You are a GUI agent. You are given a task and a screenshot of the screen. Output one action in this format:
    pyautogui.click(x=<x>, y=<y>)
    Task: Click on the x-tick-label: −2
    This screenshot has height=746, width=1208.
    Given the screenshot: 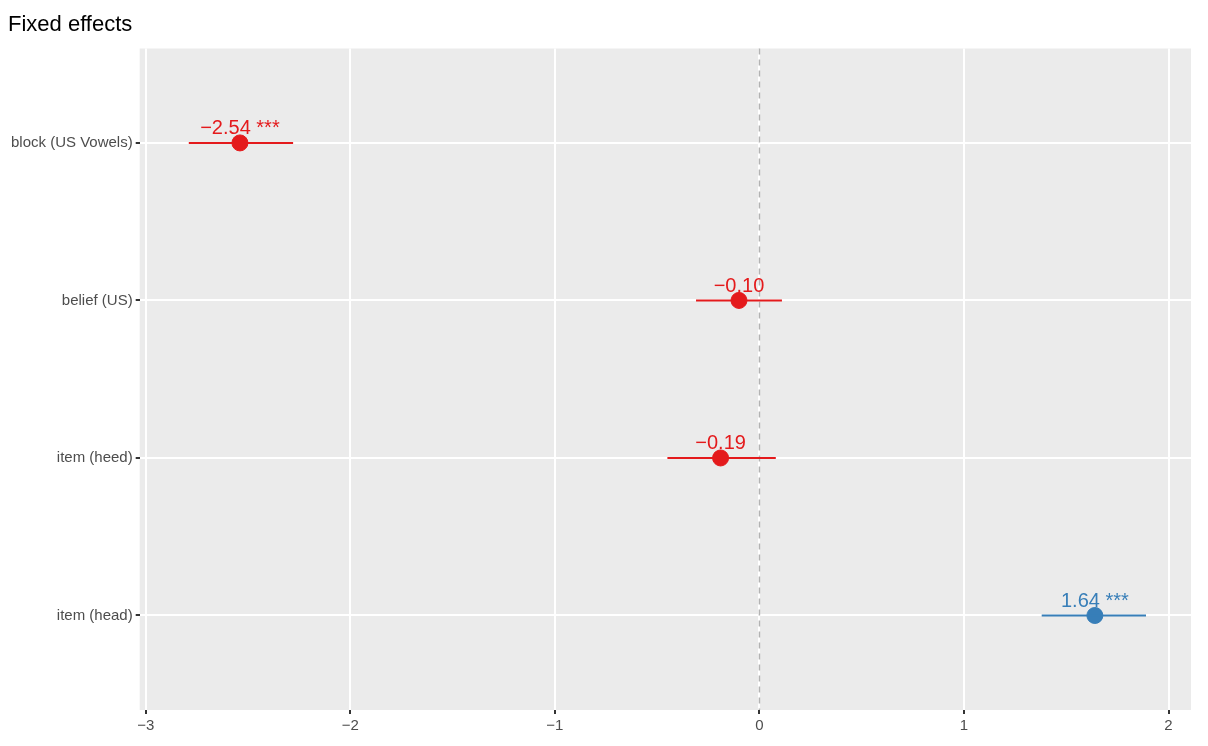 What is the action you would take?
    pyautogui.click(x=350, y=725)
    